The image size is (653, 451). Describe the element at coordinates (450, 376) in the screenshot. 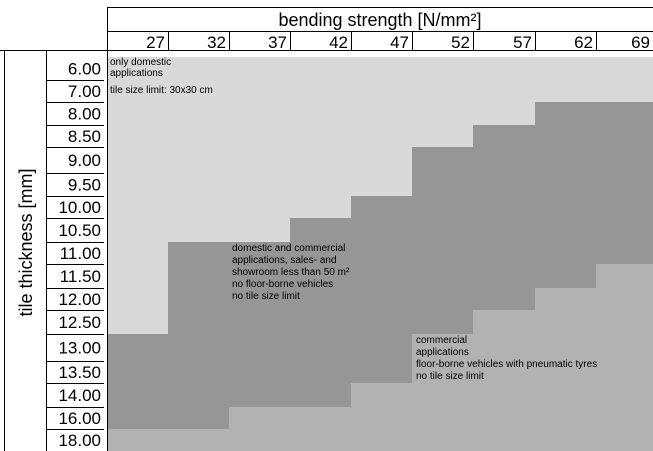

I see `zone-label-commercial: no tile size limit` at that location.